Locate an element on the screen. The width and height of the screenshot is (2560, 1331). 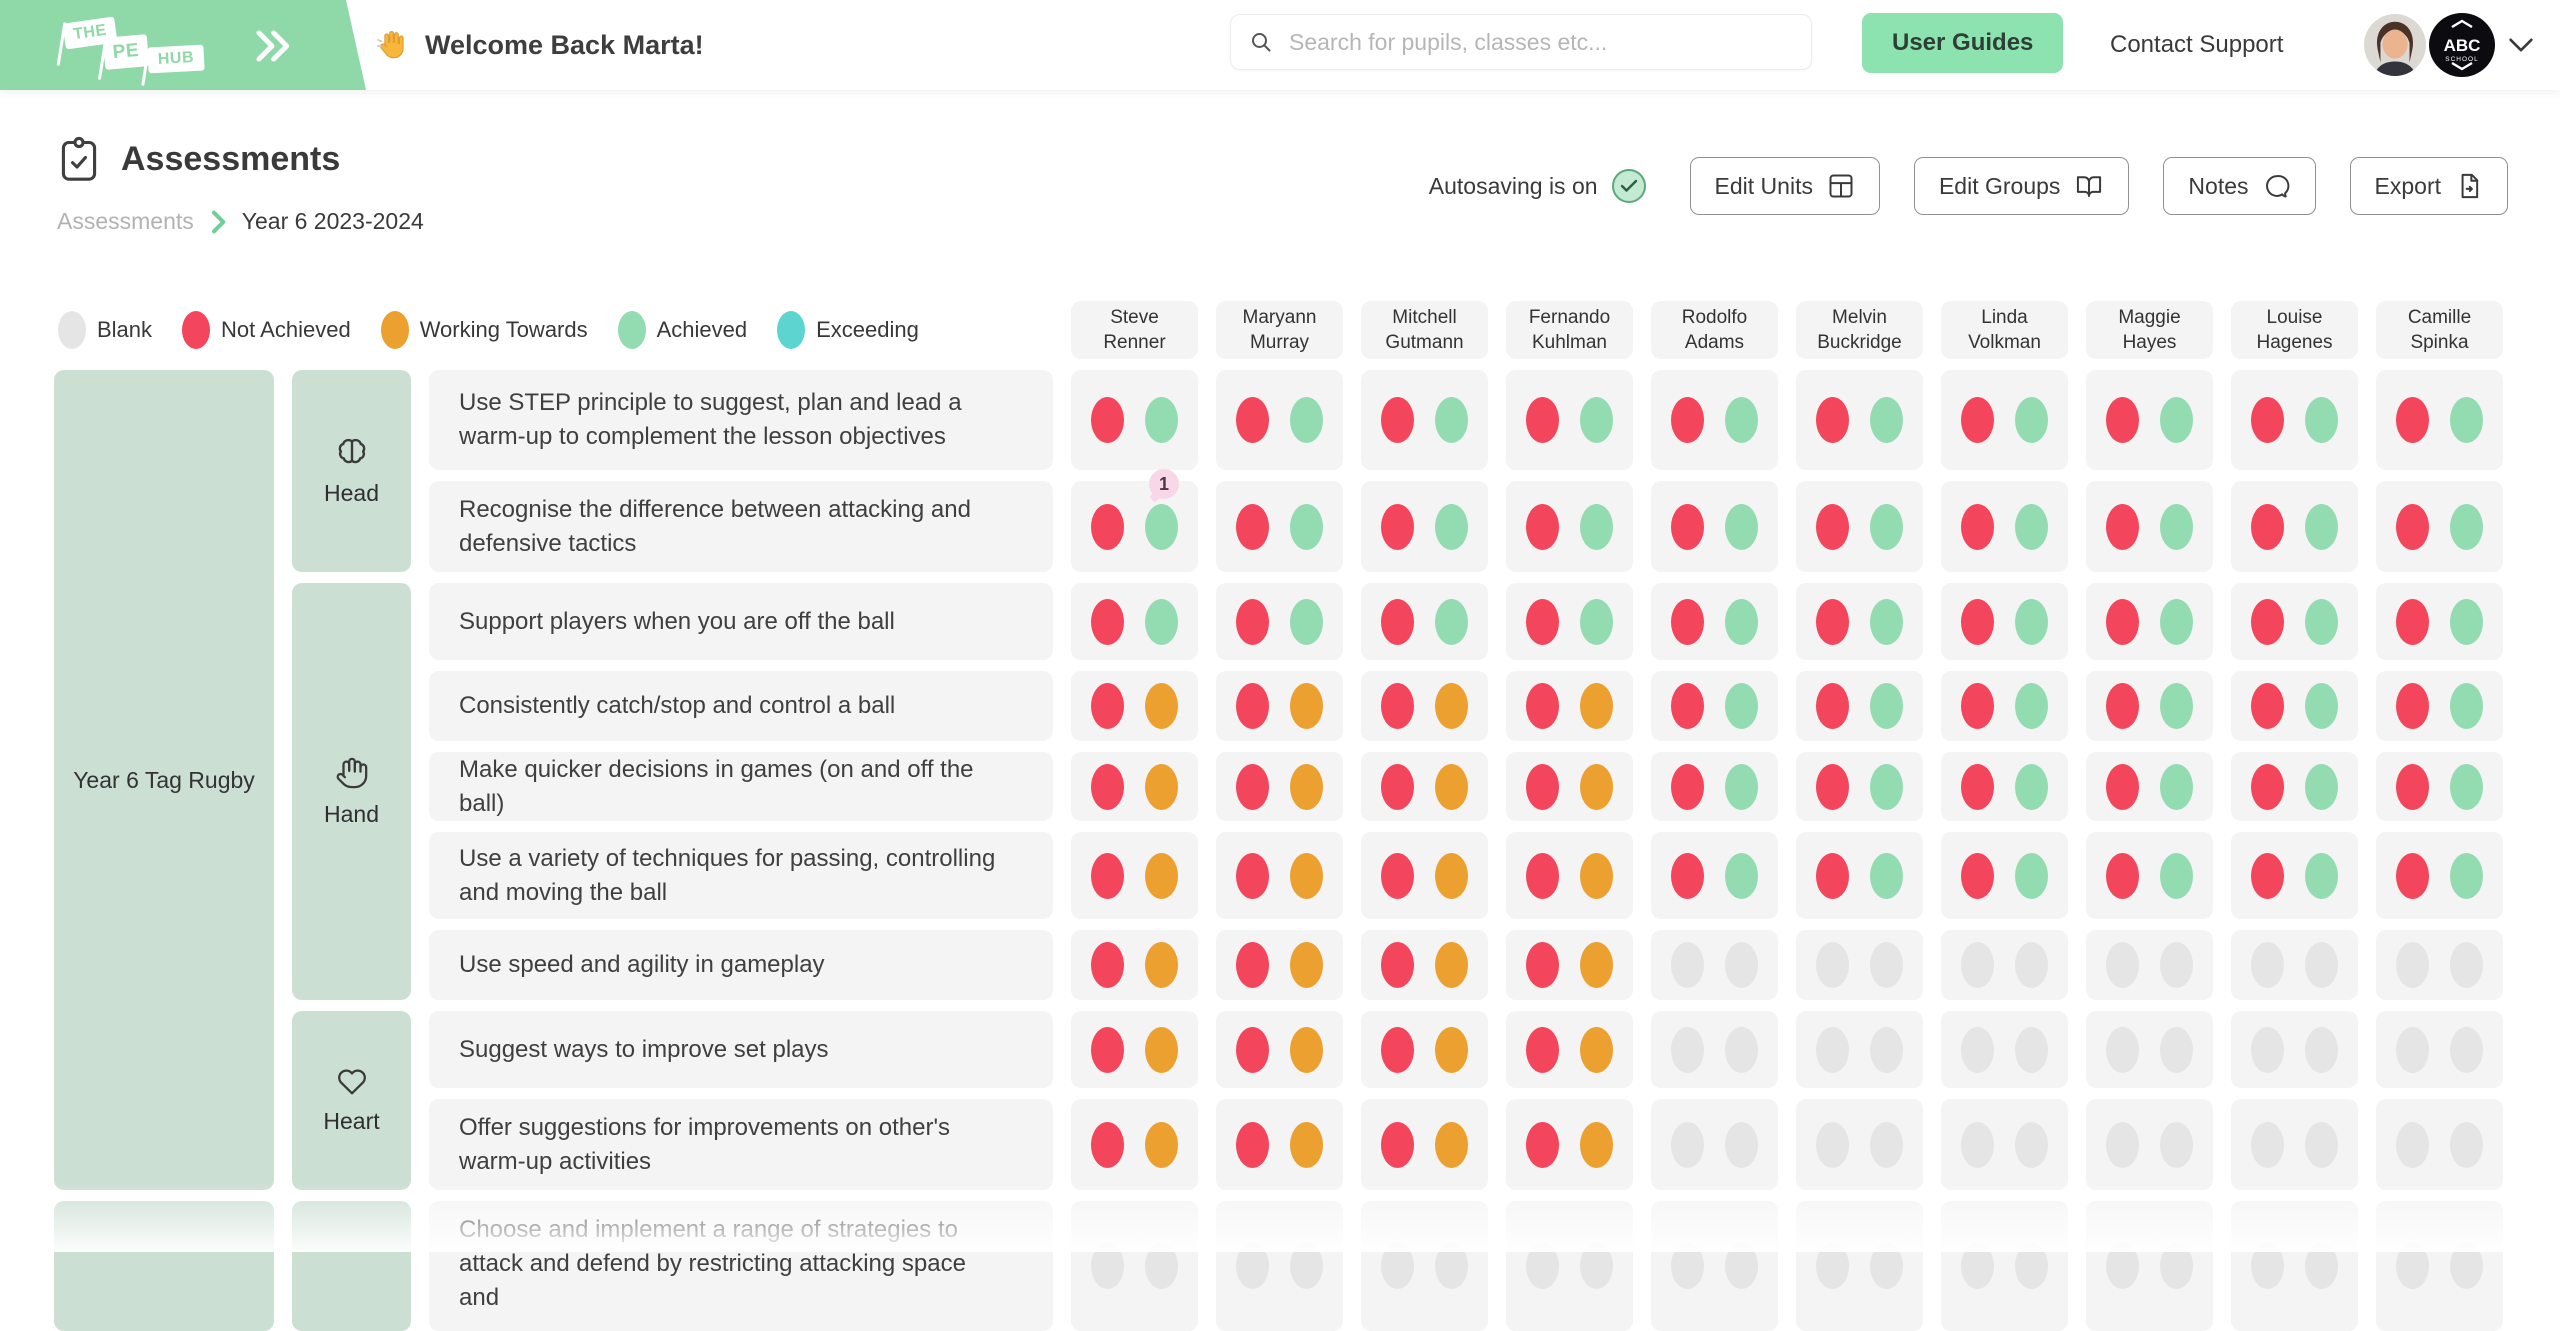
student-header-maggie: Maggie Hayes is located at coordinates (2149, 330).